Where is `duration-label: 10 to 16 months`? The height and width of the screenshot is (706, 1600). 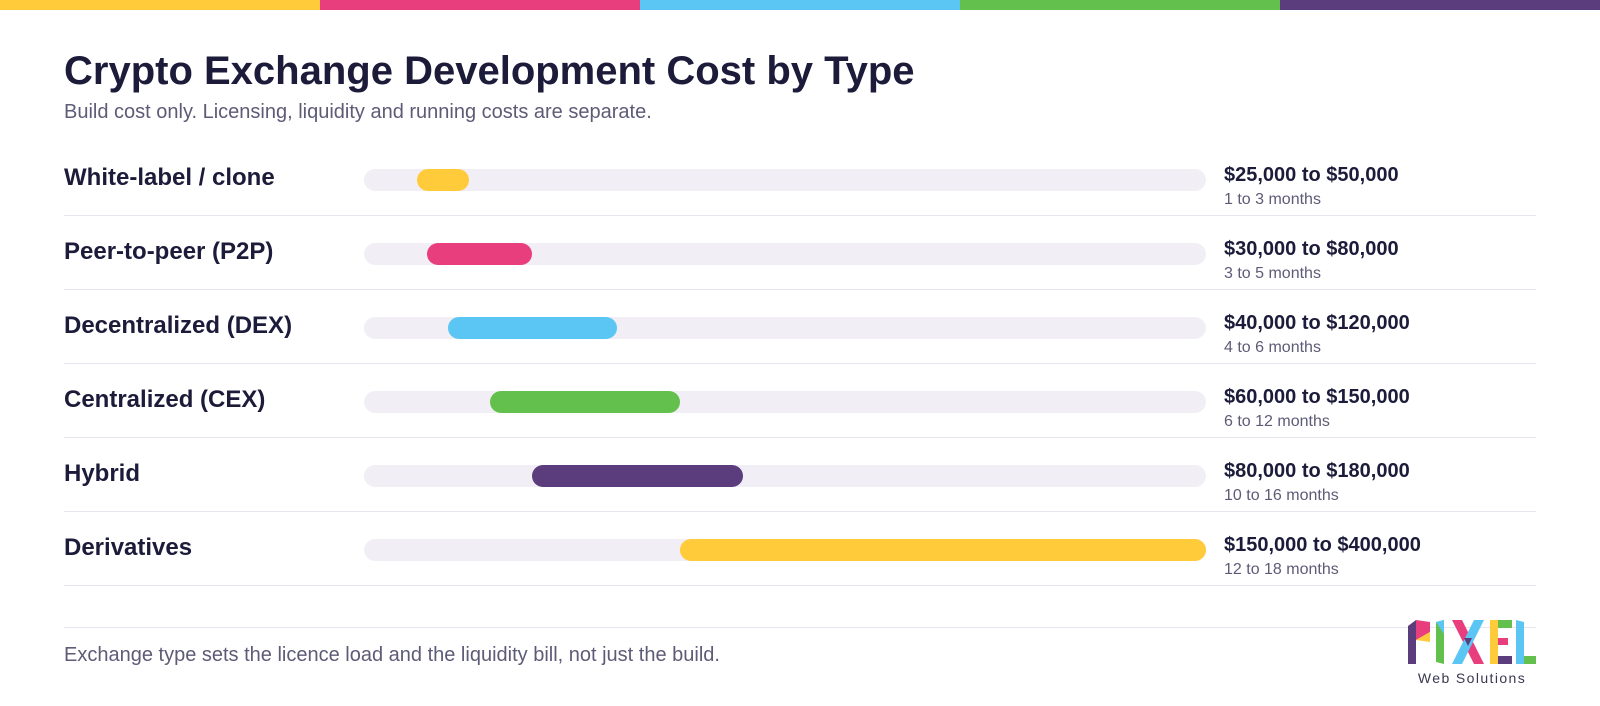 duration-label: 10 to 16 months is located at coordinates (1281, 495).